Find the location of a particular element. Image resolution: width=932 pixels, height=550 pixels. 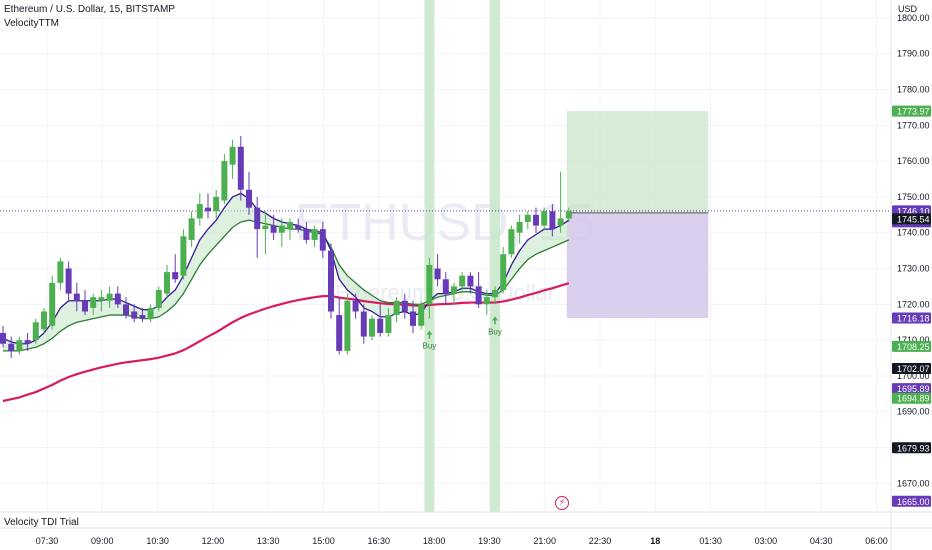

price-tick-label: 1750.00 is located at coordinates (913, 197).